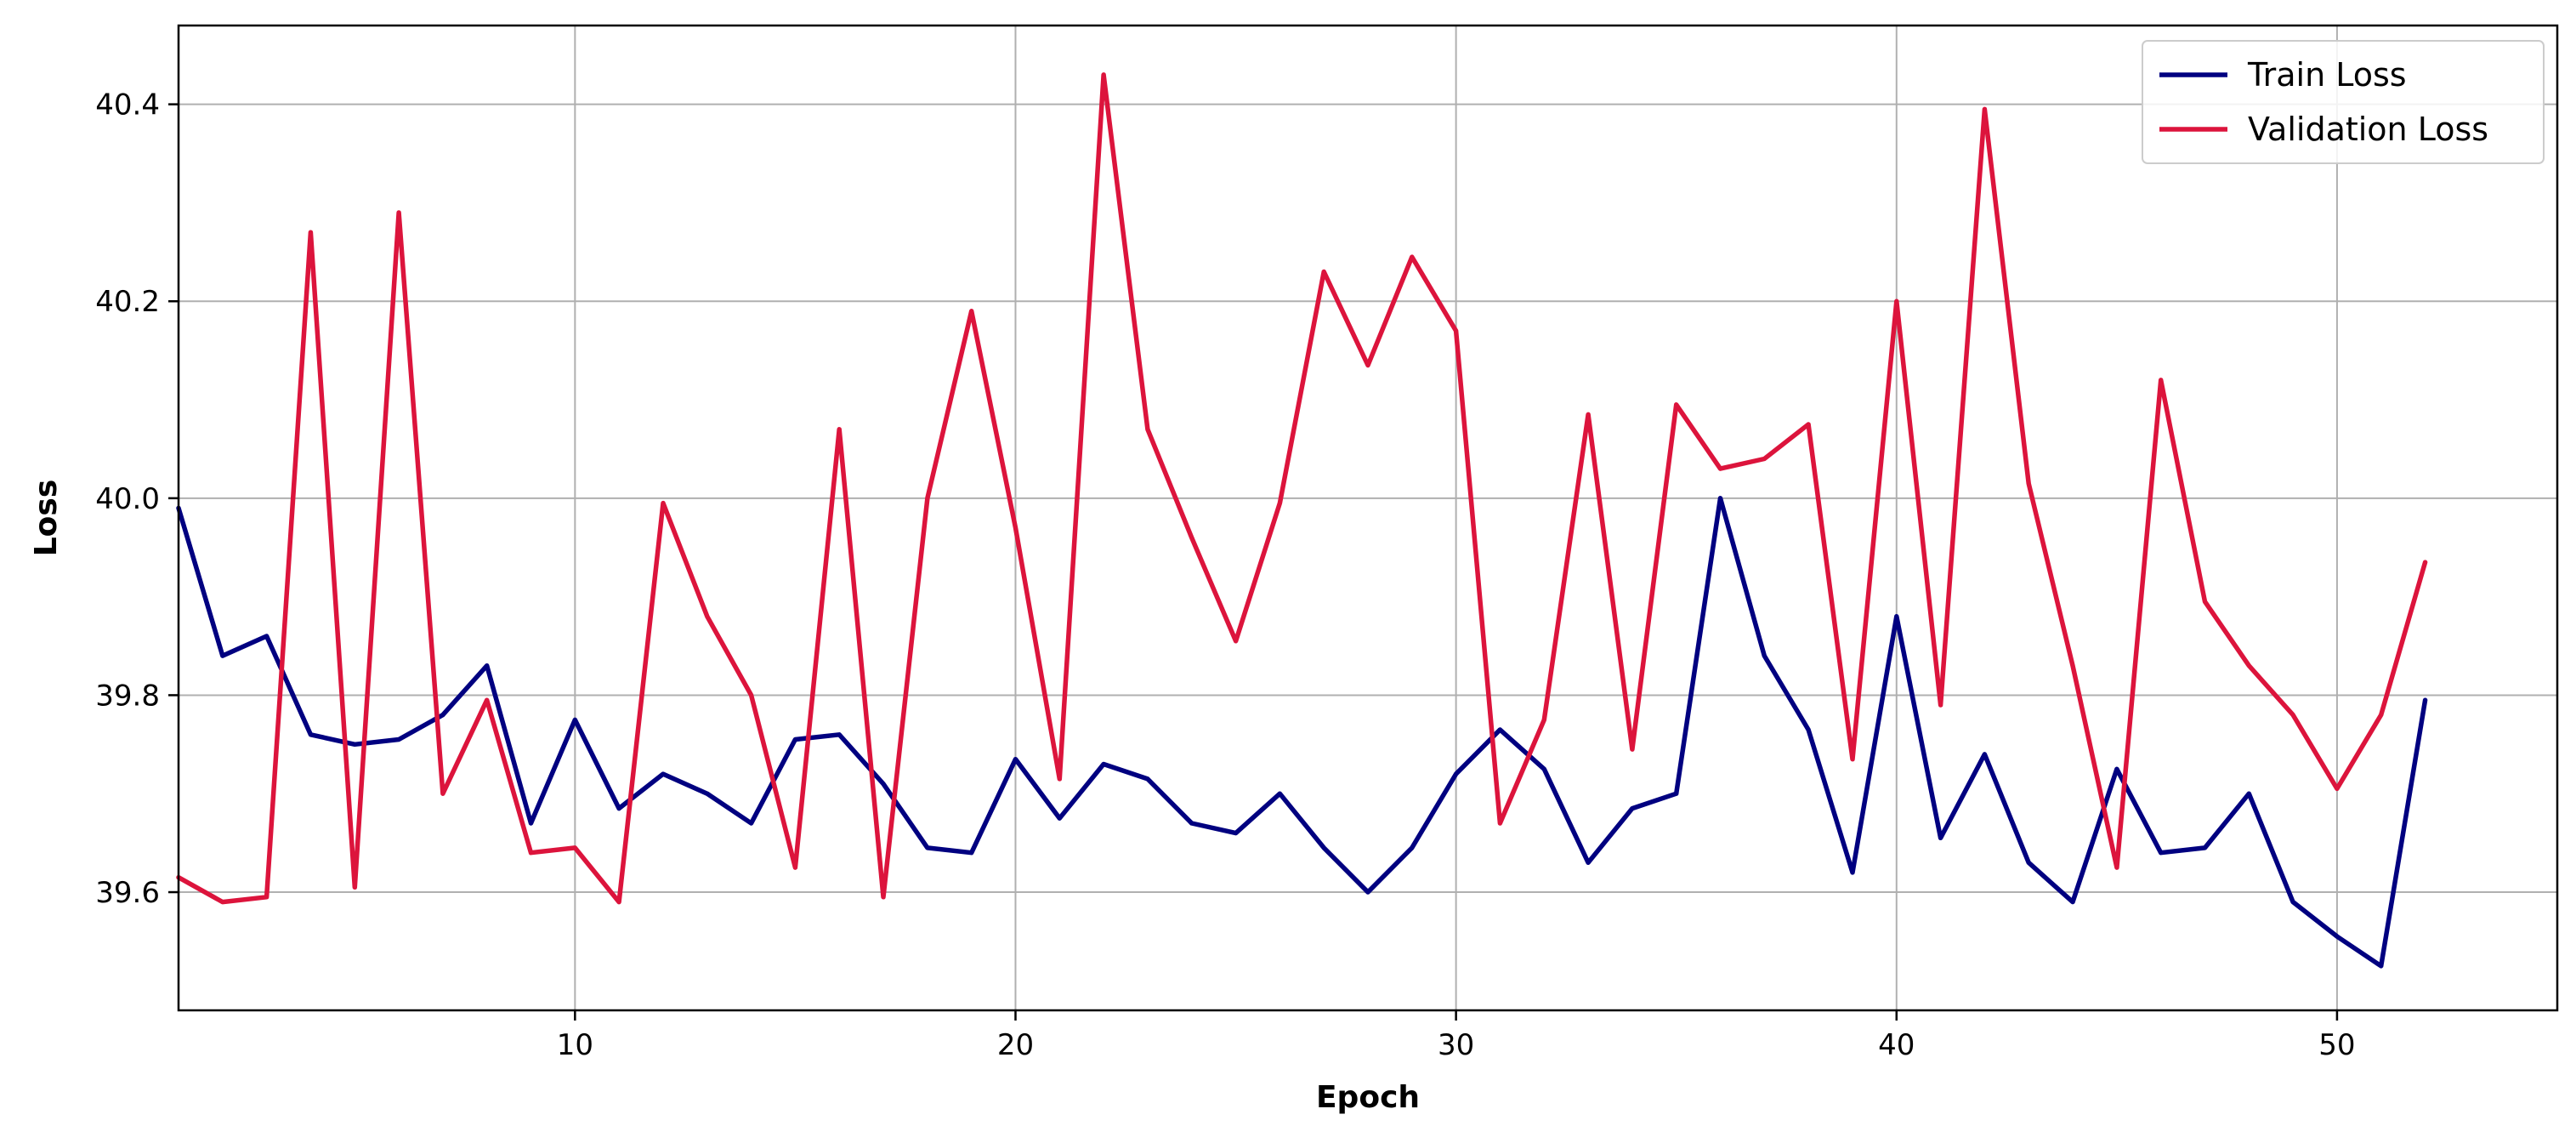  Describe the element at coordinates (2368, 129) in the screenshot. I see `legend-label-1: Validation Loss` at that location.